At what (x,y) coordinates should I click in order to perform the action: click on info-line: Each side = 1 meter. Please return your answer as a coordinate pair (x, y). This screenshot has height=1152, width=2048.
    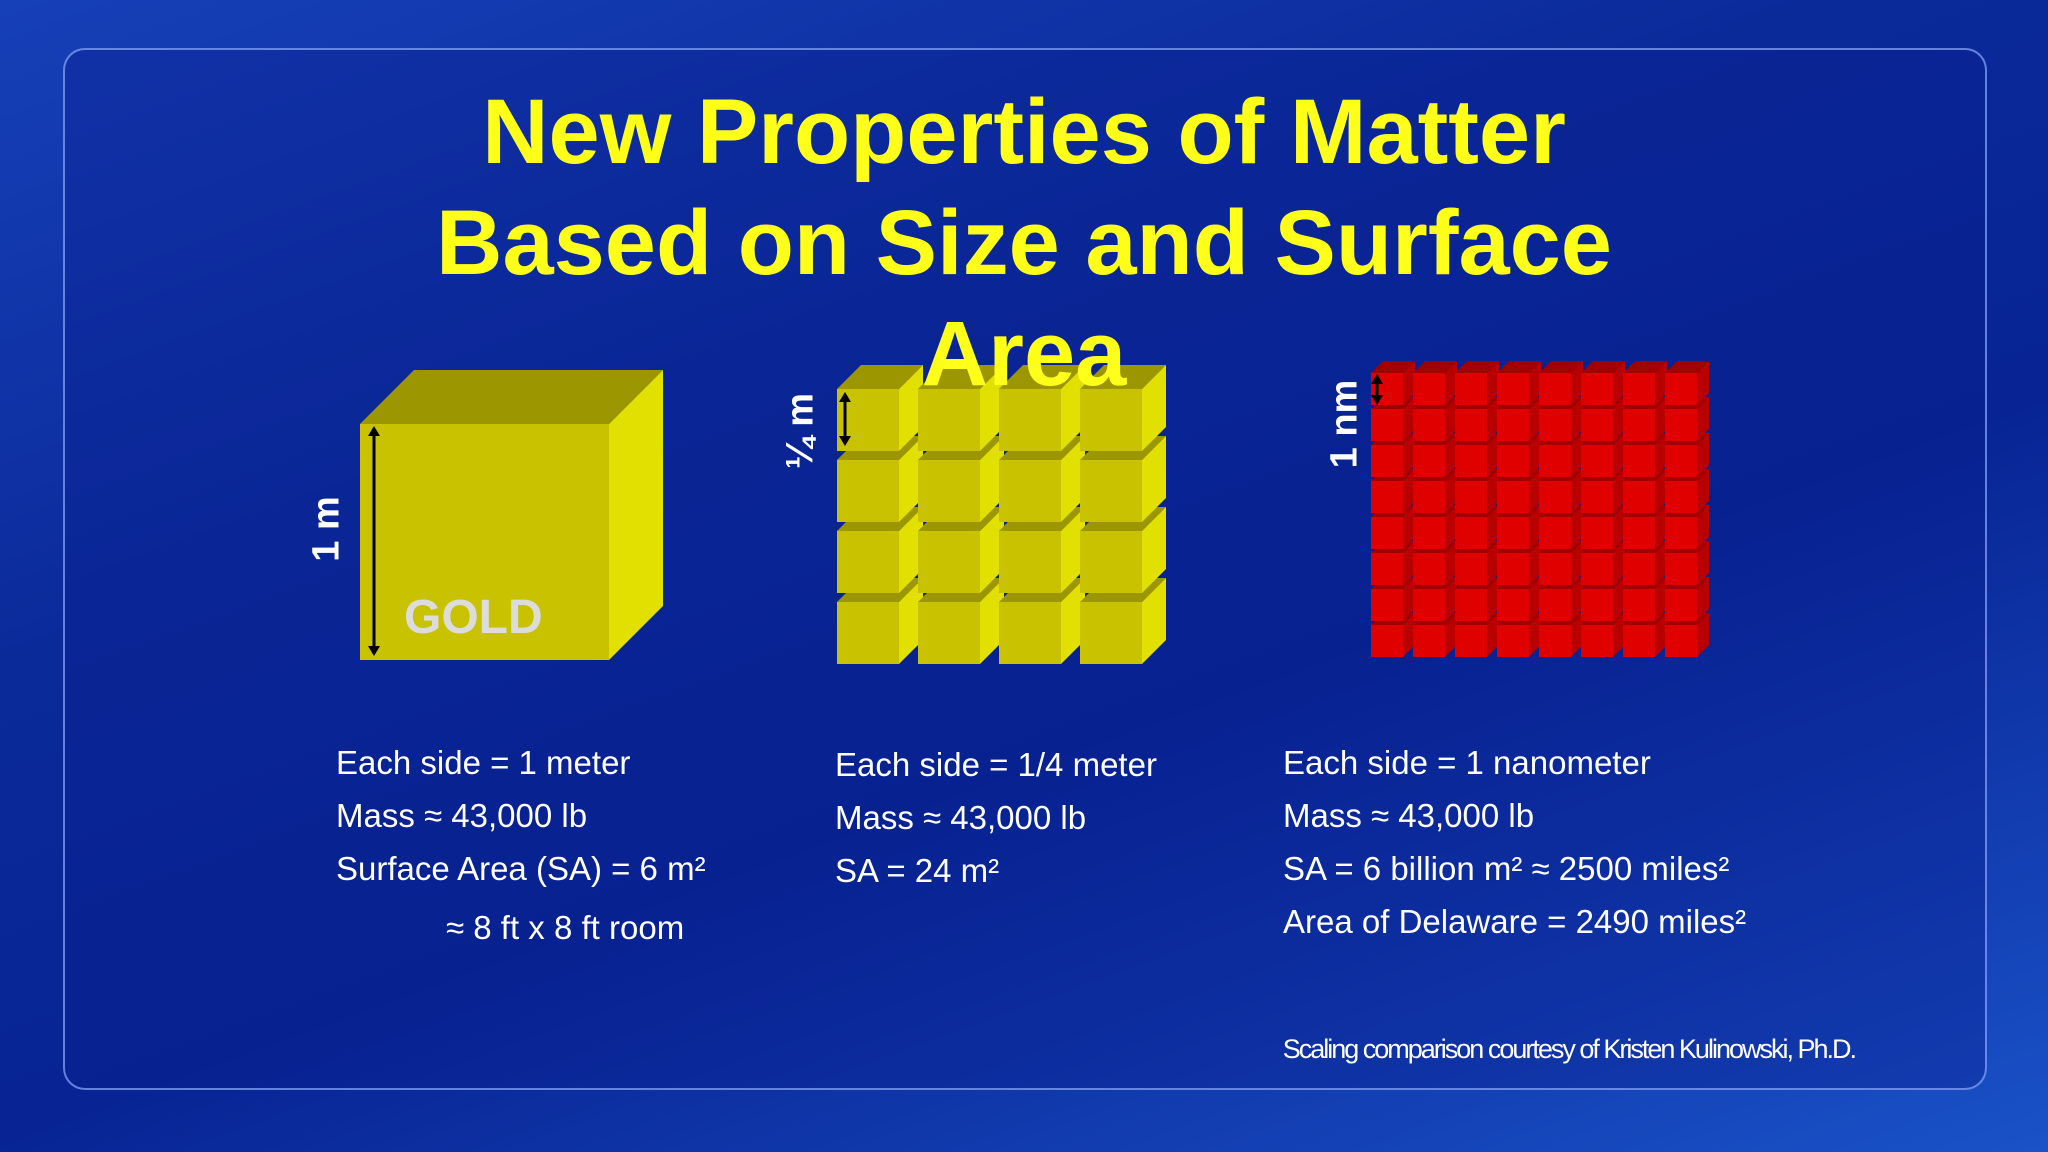
    Looking at the image, I should click on (483, 762).